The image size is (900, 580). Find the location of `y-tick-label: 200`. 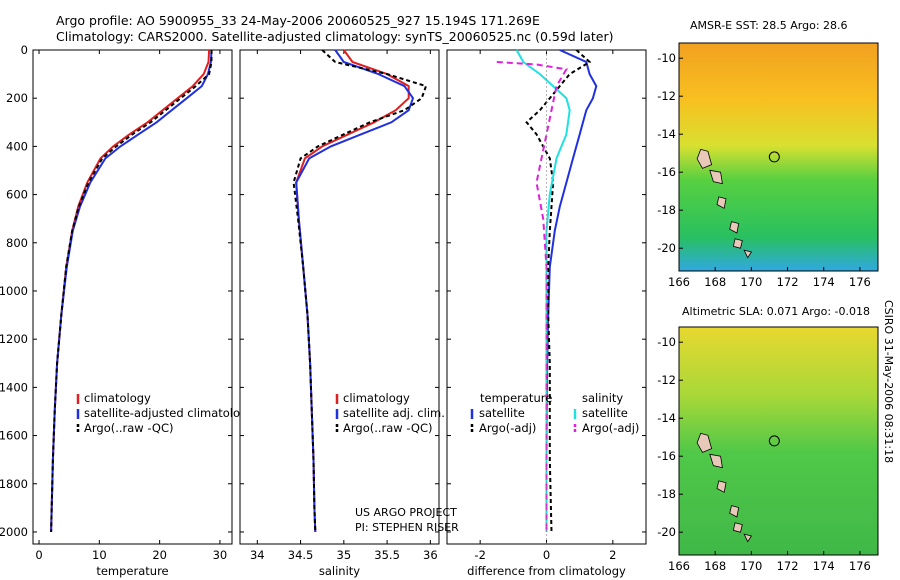

y-tick-label: 200 is located at coordinates (17, 98).